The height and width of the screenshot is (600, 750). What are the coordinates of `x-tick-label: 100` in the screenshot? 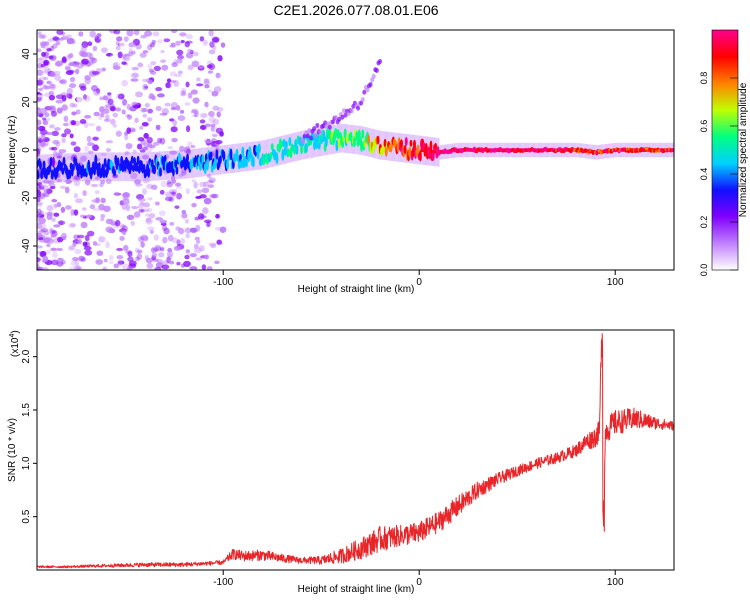 It's located at (615, 282).